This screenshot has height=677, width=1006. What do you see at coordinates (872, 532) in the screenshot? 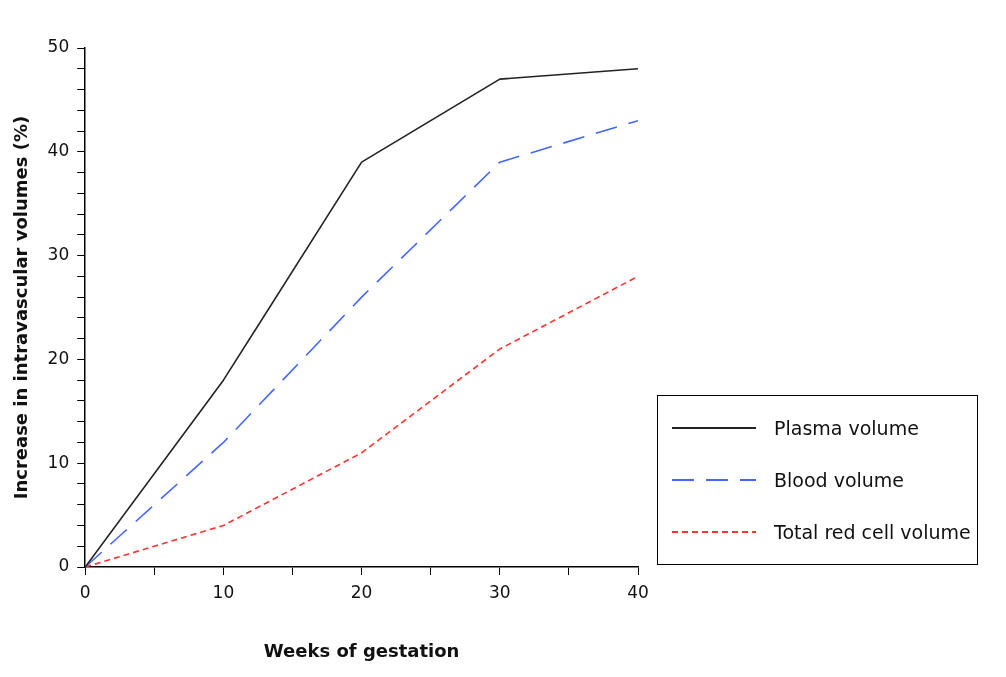
I see `legend-label: Total red cell volume` at bounding box center [872, 532].